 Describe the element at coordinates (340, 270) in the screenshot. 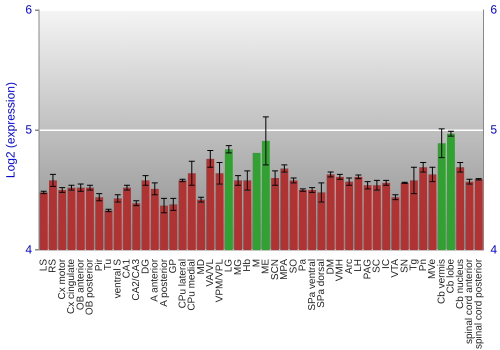

I see `x-tick-label: VMH` at that location.